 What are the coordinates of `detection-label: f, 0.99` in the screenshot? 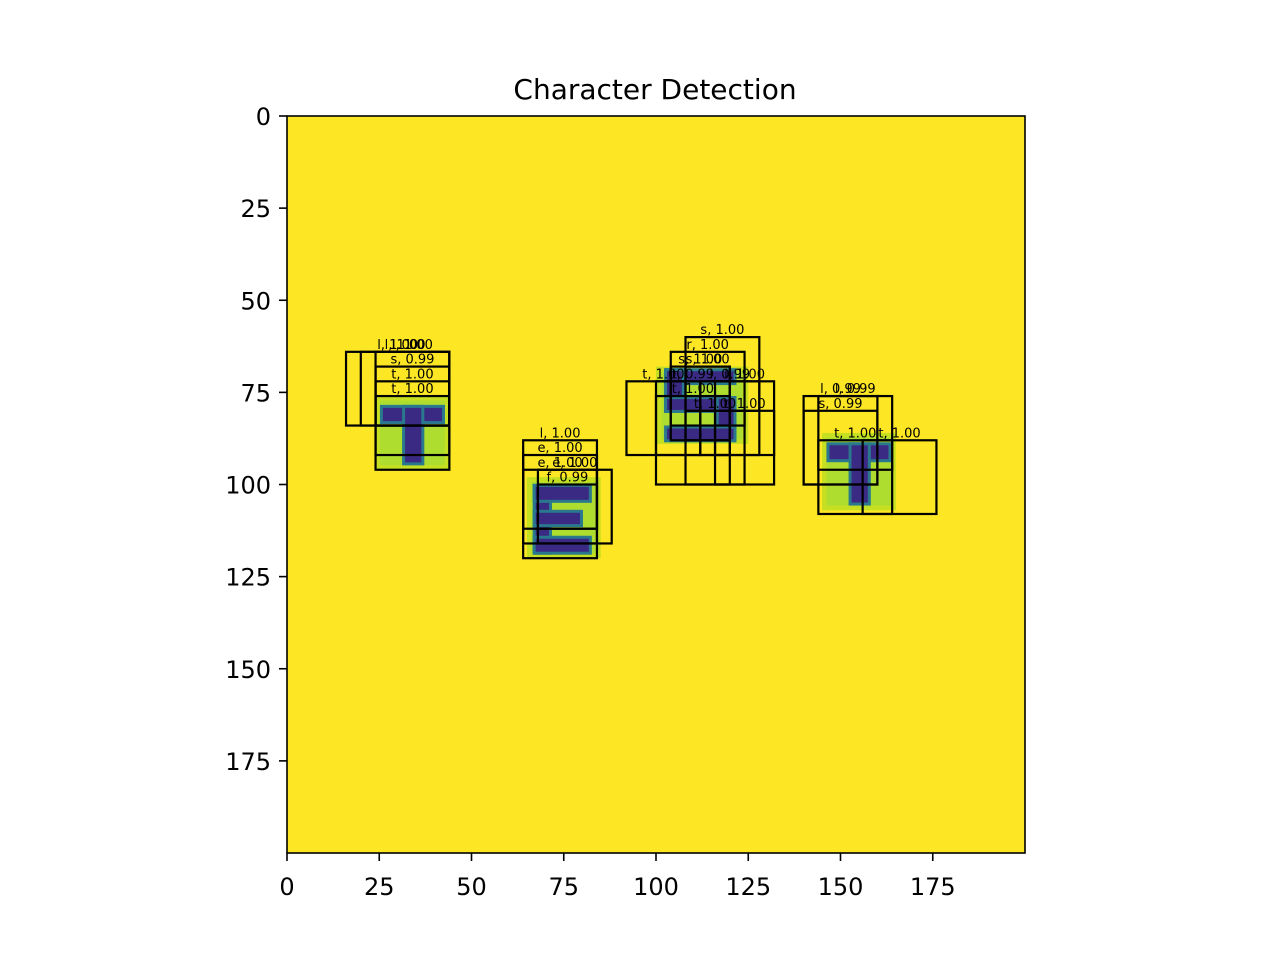 It's located at (568, 478).